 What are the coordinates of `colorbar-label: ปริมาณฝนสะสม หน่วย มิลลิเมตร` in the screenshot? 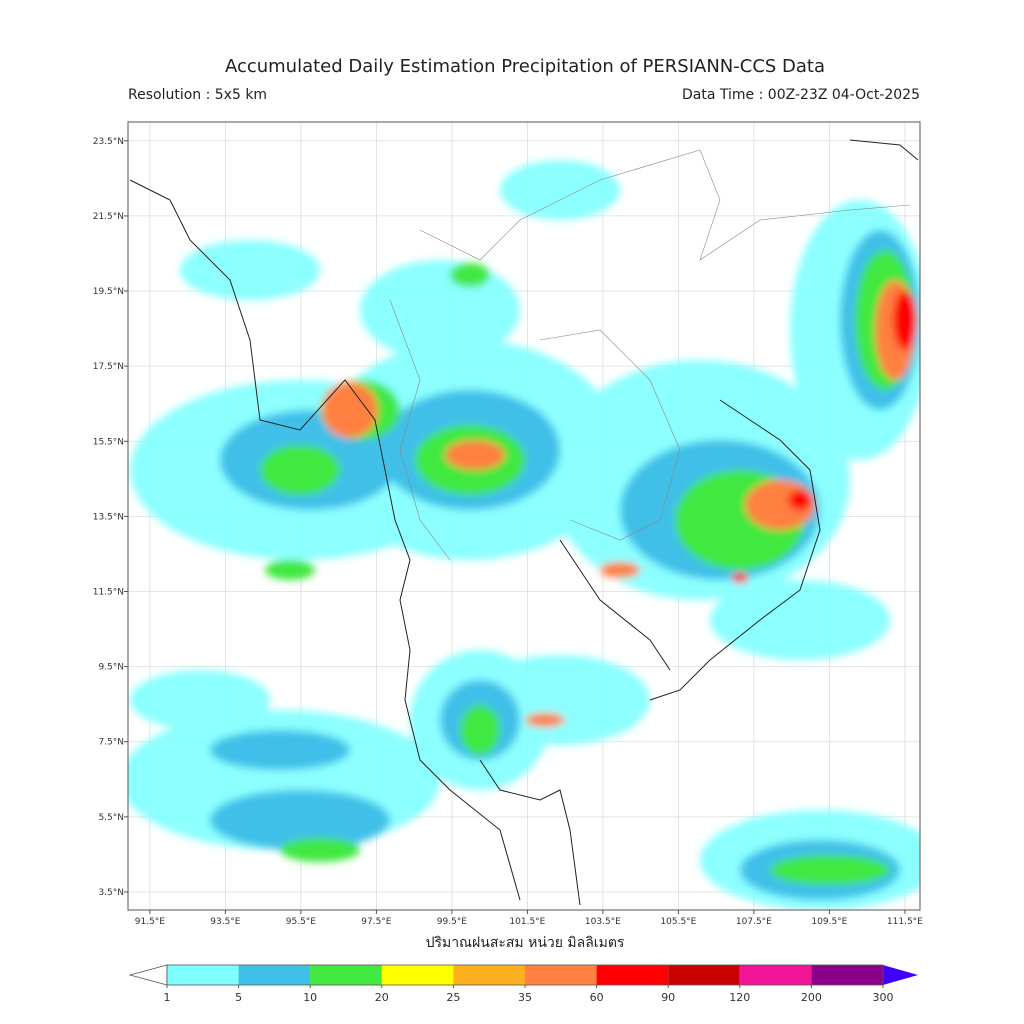 It's located at (525, 943).